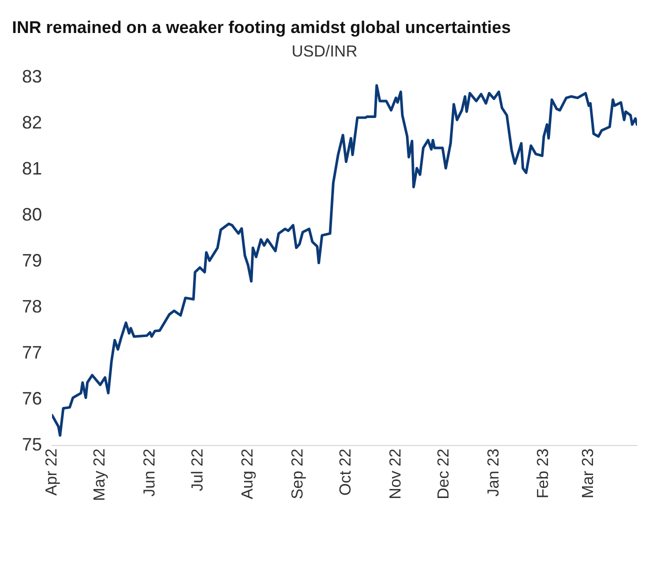 This screenshot has height=580, width=657. Describe the element at coordinates (100, 474) in the screenshot. I see `x-tick-label: May 22` at that location.